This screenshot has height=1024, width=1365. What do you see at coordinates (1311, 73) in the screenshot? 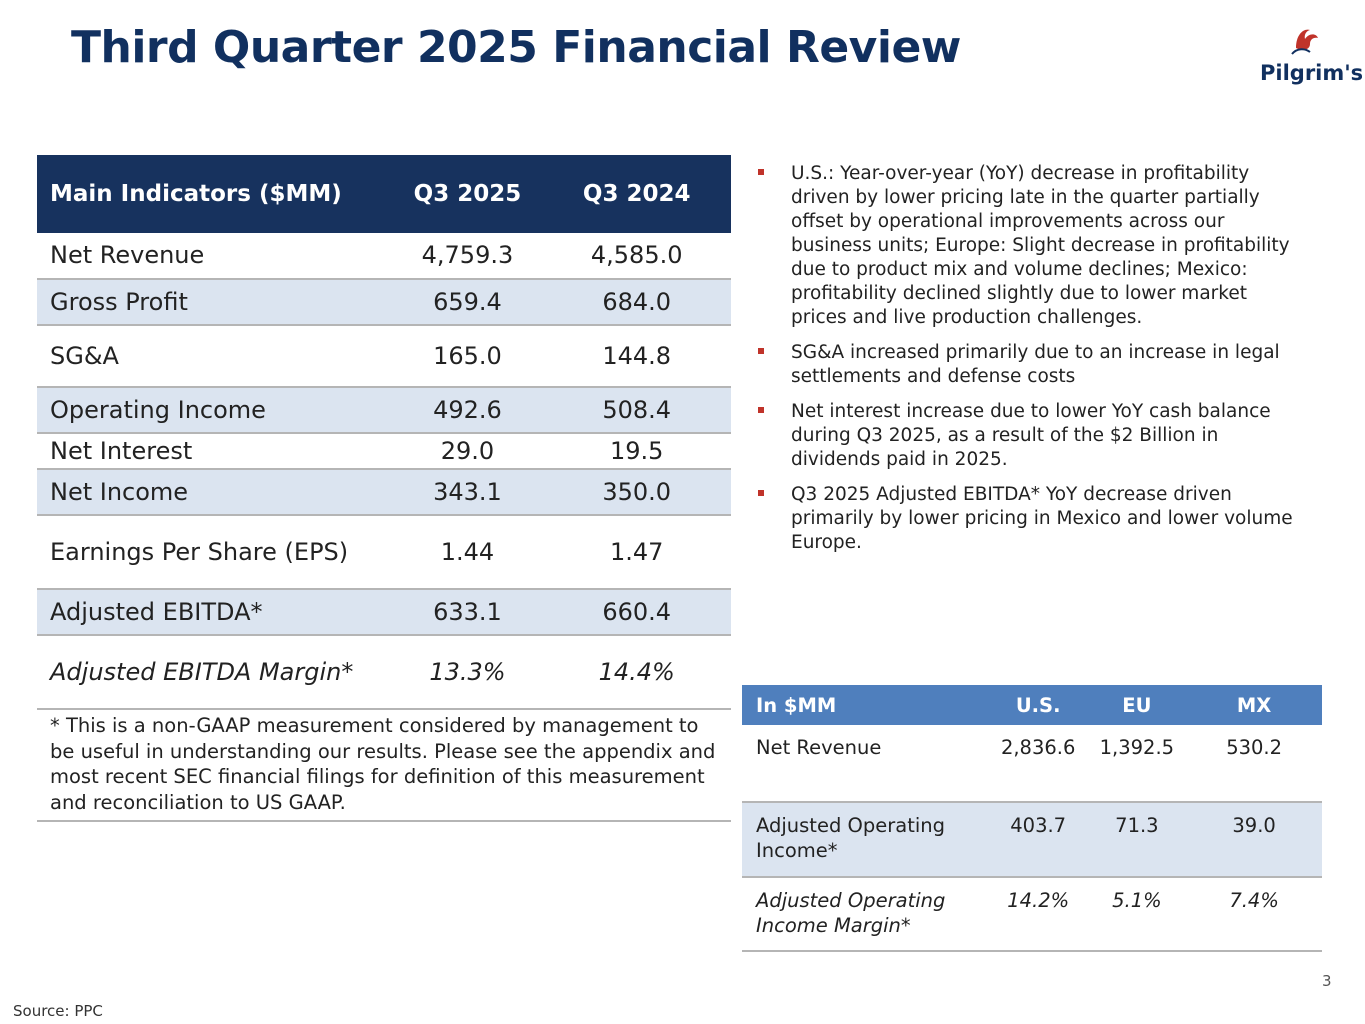
I see `logo-wordmark: Pilgrim's` at bounding box center [1311, 73].